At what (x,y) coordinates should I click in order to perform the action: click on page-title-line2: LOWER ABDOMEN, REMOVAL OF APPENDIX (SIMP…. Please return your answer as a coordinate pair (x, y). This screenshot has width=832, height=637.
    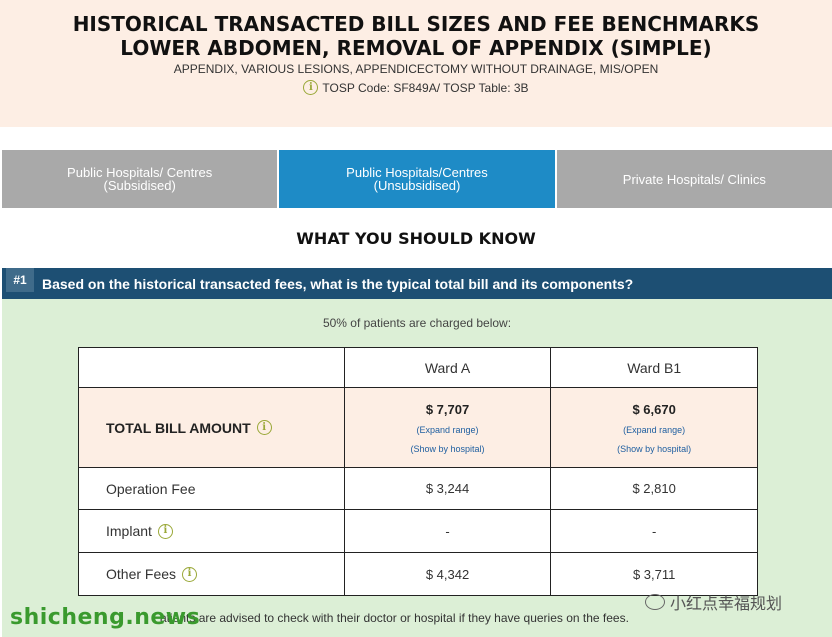
    Looking at the image, I should click on (416, 48).